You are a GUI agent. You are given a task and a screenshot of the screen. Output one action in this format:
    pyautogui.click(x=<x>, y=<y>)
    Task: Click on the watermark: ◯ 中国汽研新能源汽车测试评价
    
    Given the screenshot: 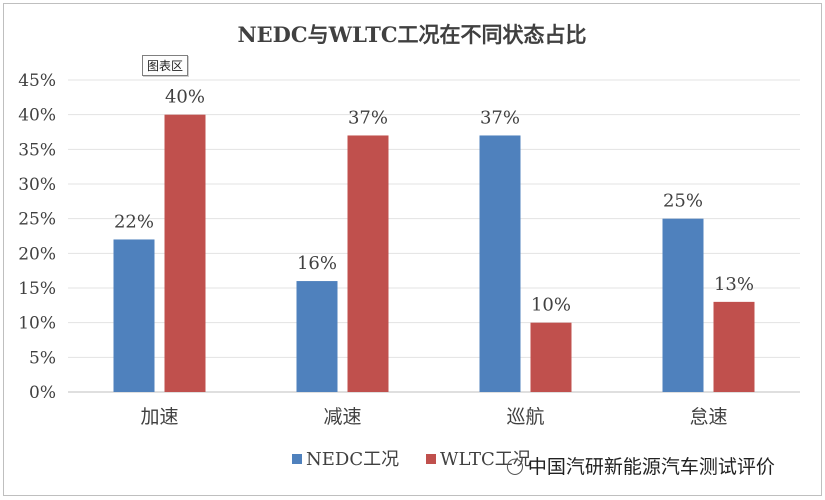 What is the action you would take?
    pyautogui.click(x=640, y=465)
    